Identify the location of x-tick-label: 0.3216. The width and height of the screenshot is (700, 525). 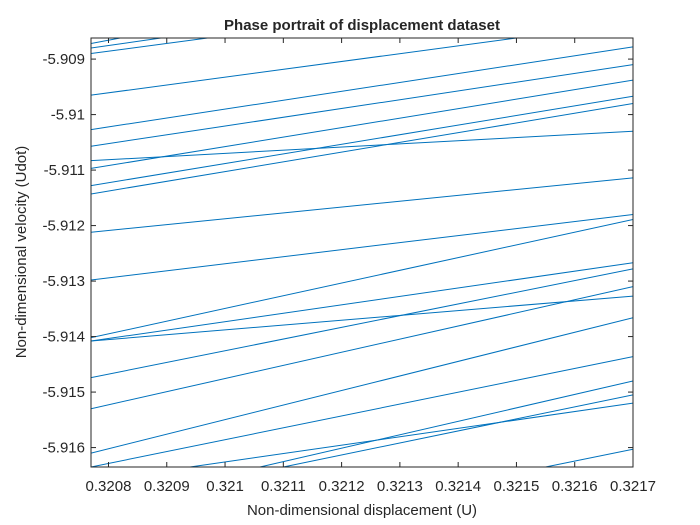
(575, 486).